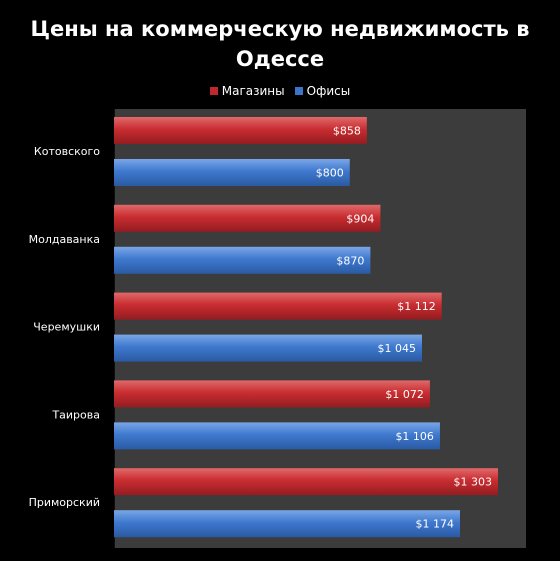  Describe the element at coordinates (213, 91) in the screenshot. I see `legend-swatch-shops` at that location.